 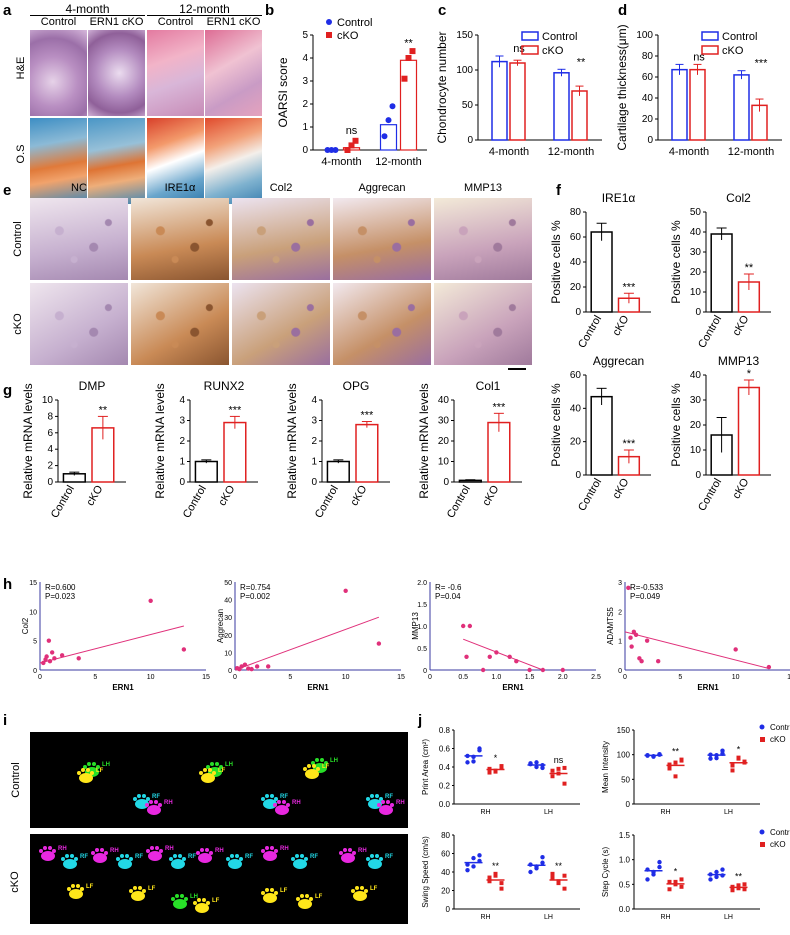 What do you see at coordinates (219, 879) in the screenshot?
I see `footprint-track-cko: RH RF RH RF RH RF RH RF RH RF RH RF LF LF LH LF LF LF LF` at bounding box center [219, 879].